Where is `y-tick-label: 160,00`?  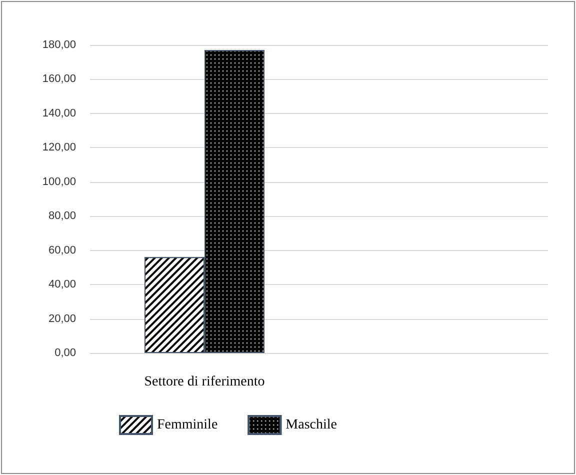 y-tick-label: 160,00 is located at coordinates (59, 79).